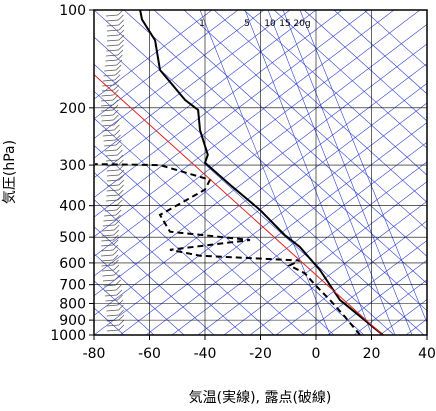  I want to click on y-tick-label: 700, so click(72, 286).